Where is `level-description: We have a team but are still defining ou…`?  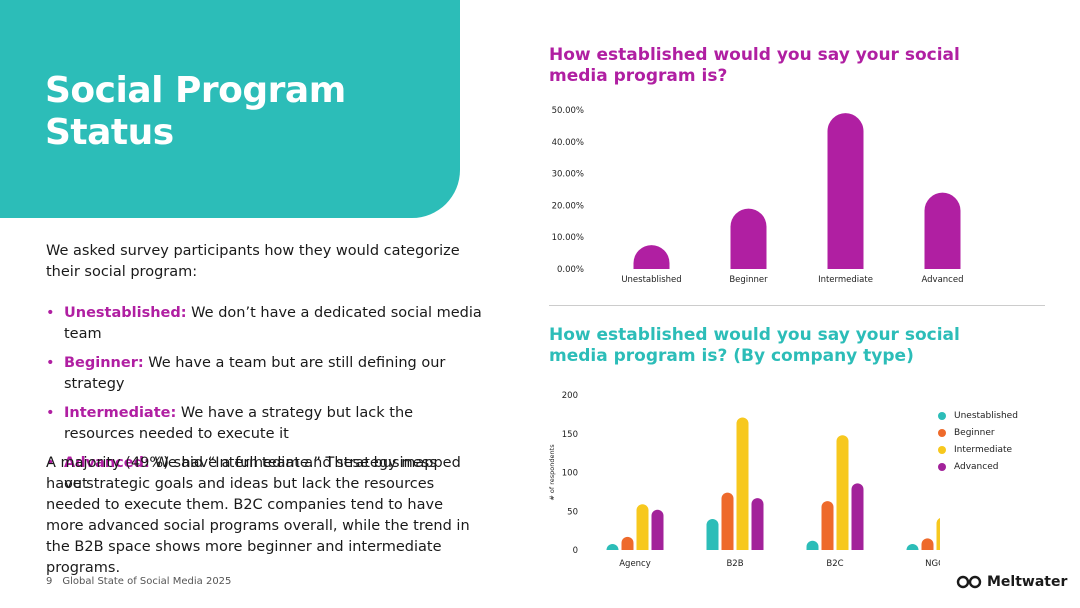
level-description: We have a team but are still defining ou… is located at coordinates (255, 373).